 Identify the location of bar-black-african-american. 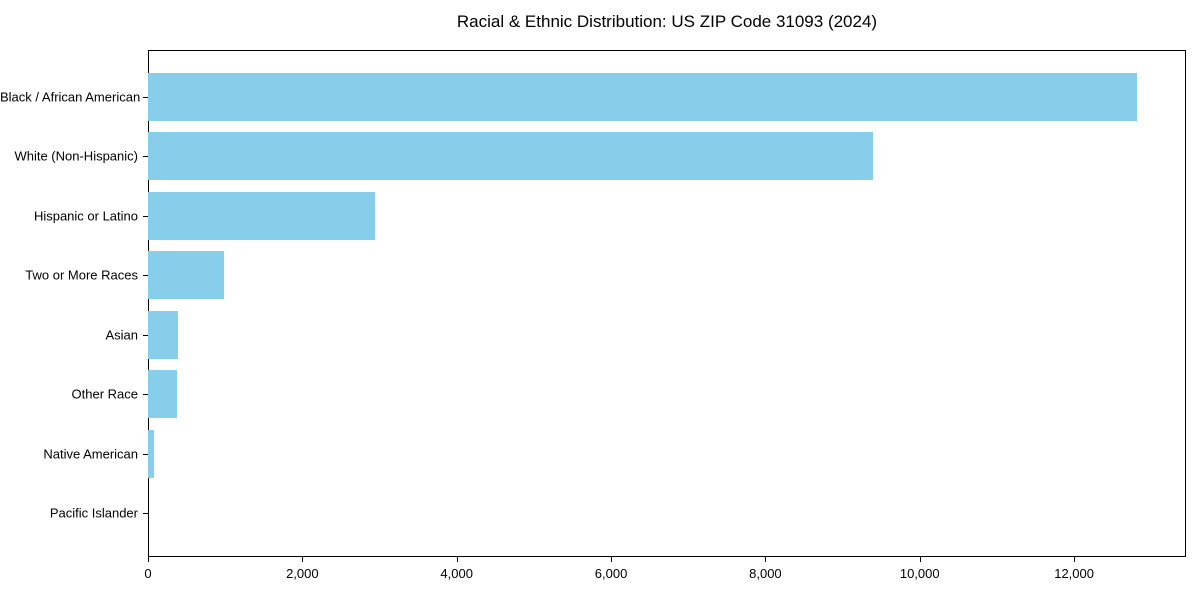
(642, 97).